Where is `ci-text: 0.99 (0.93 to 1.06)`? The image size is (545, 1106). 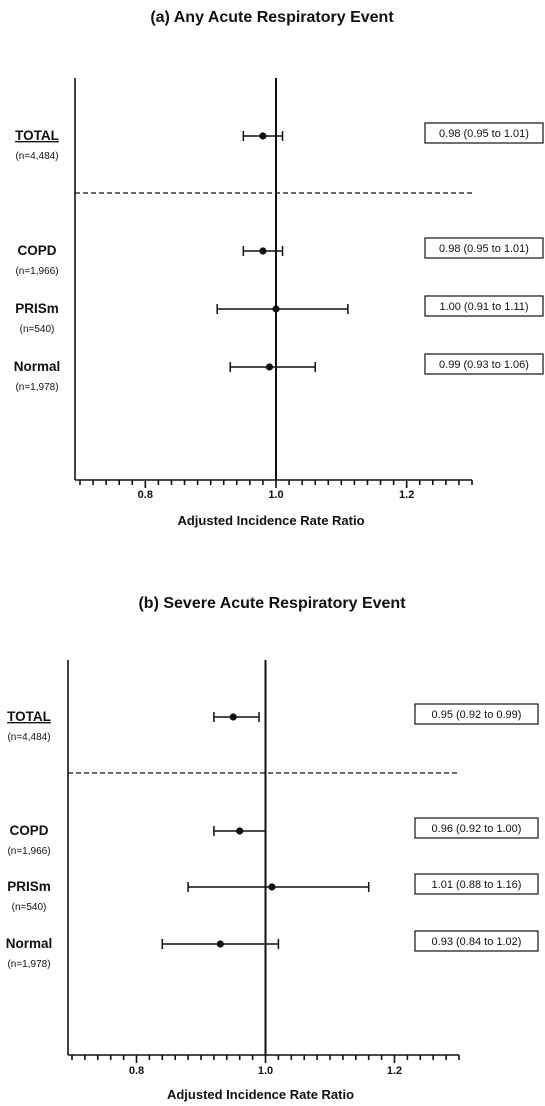 ci-text: 0.99 (0.93 to 1.06) is located at coordinates (484, 365).